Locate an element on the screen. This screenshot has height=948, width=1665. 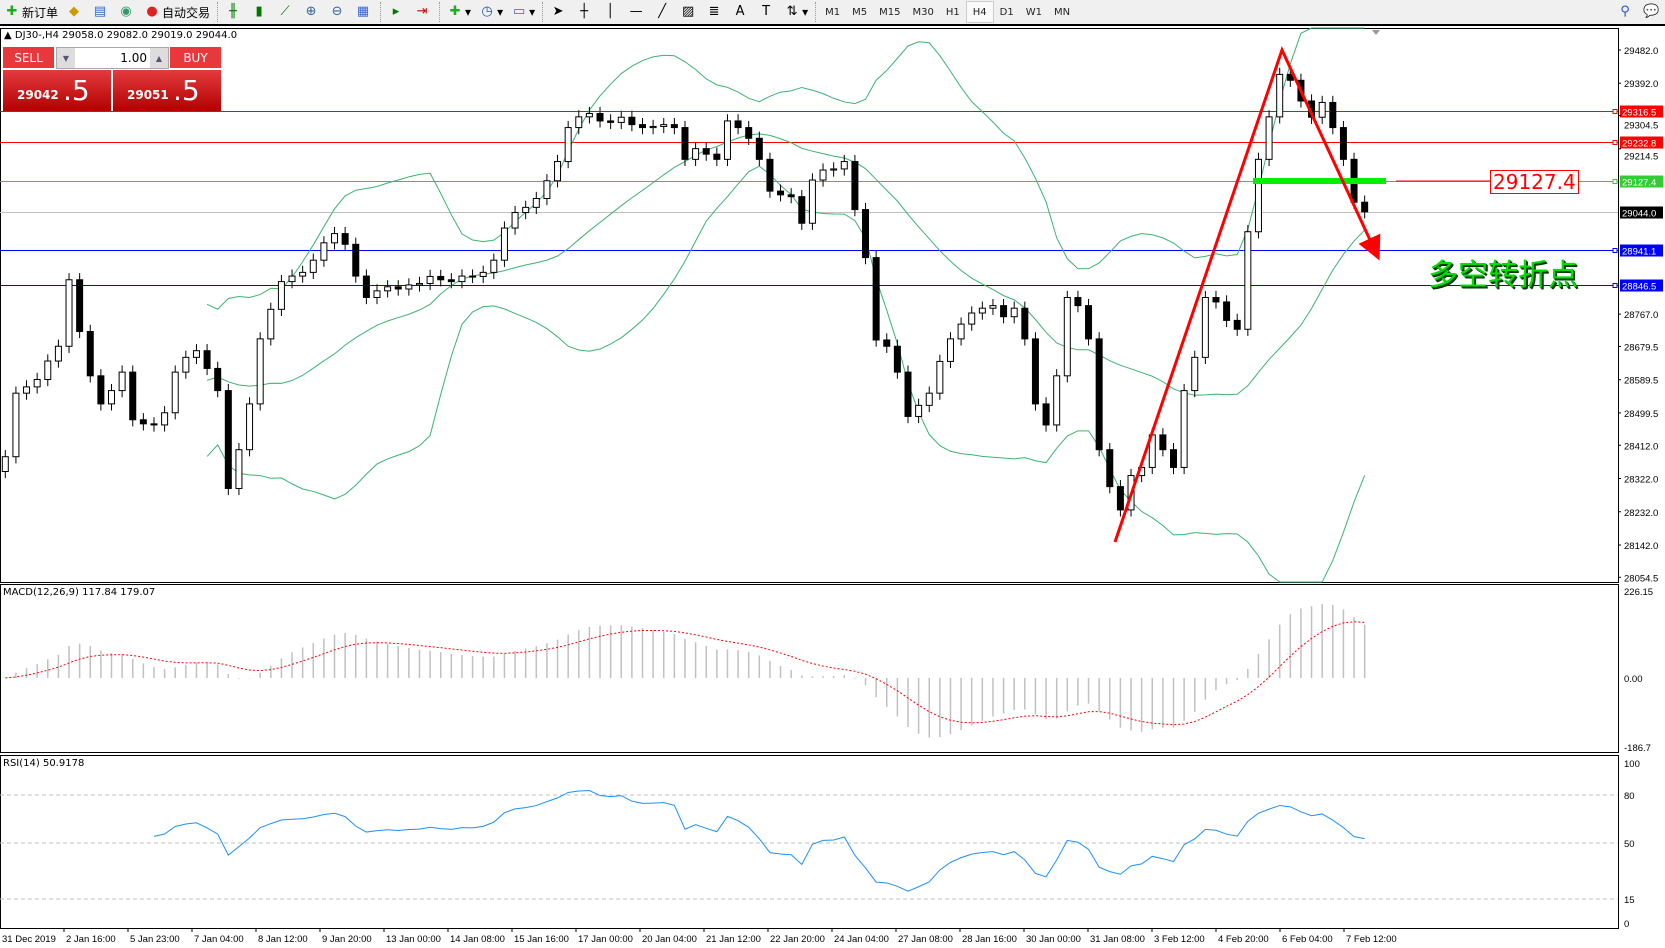
timeframe-h1: H1 is located at coordinates (952, 12).